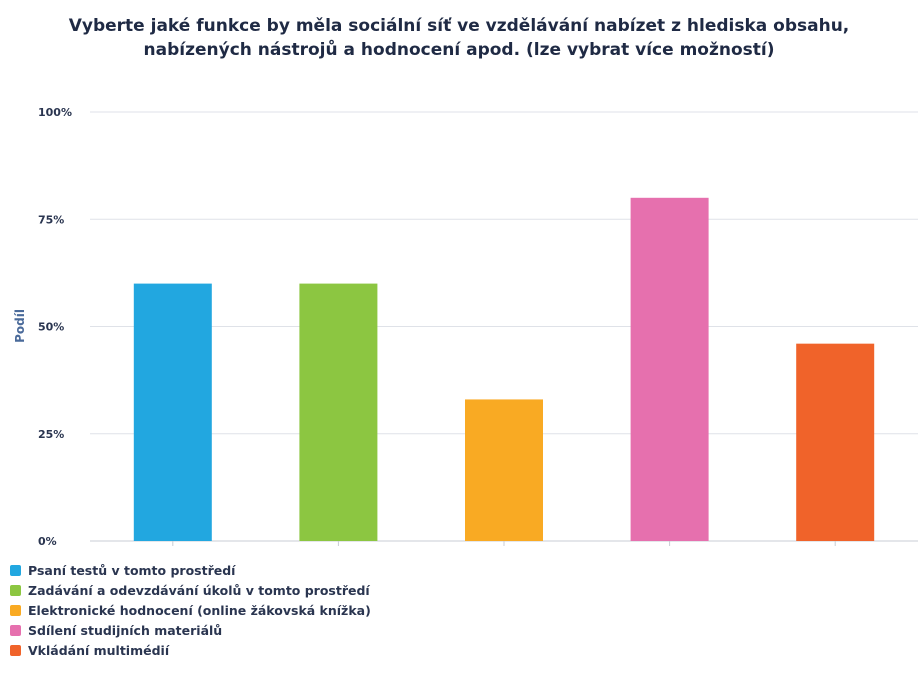  I want to click on legend-label: Vkládání multimédií, so click(99, 650).